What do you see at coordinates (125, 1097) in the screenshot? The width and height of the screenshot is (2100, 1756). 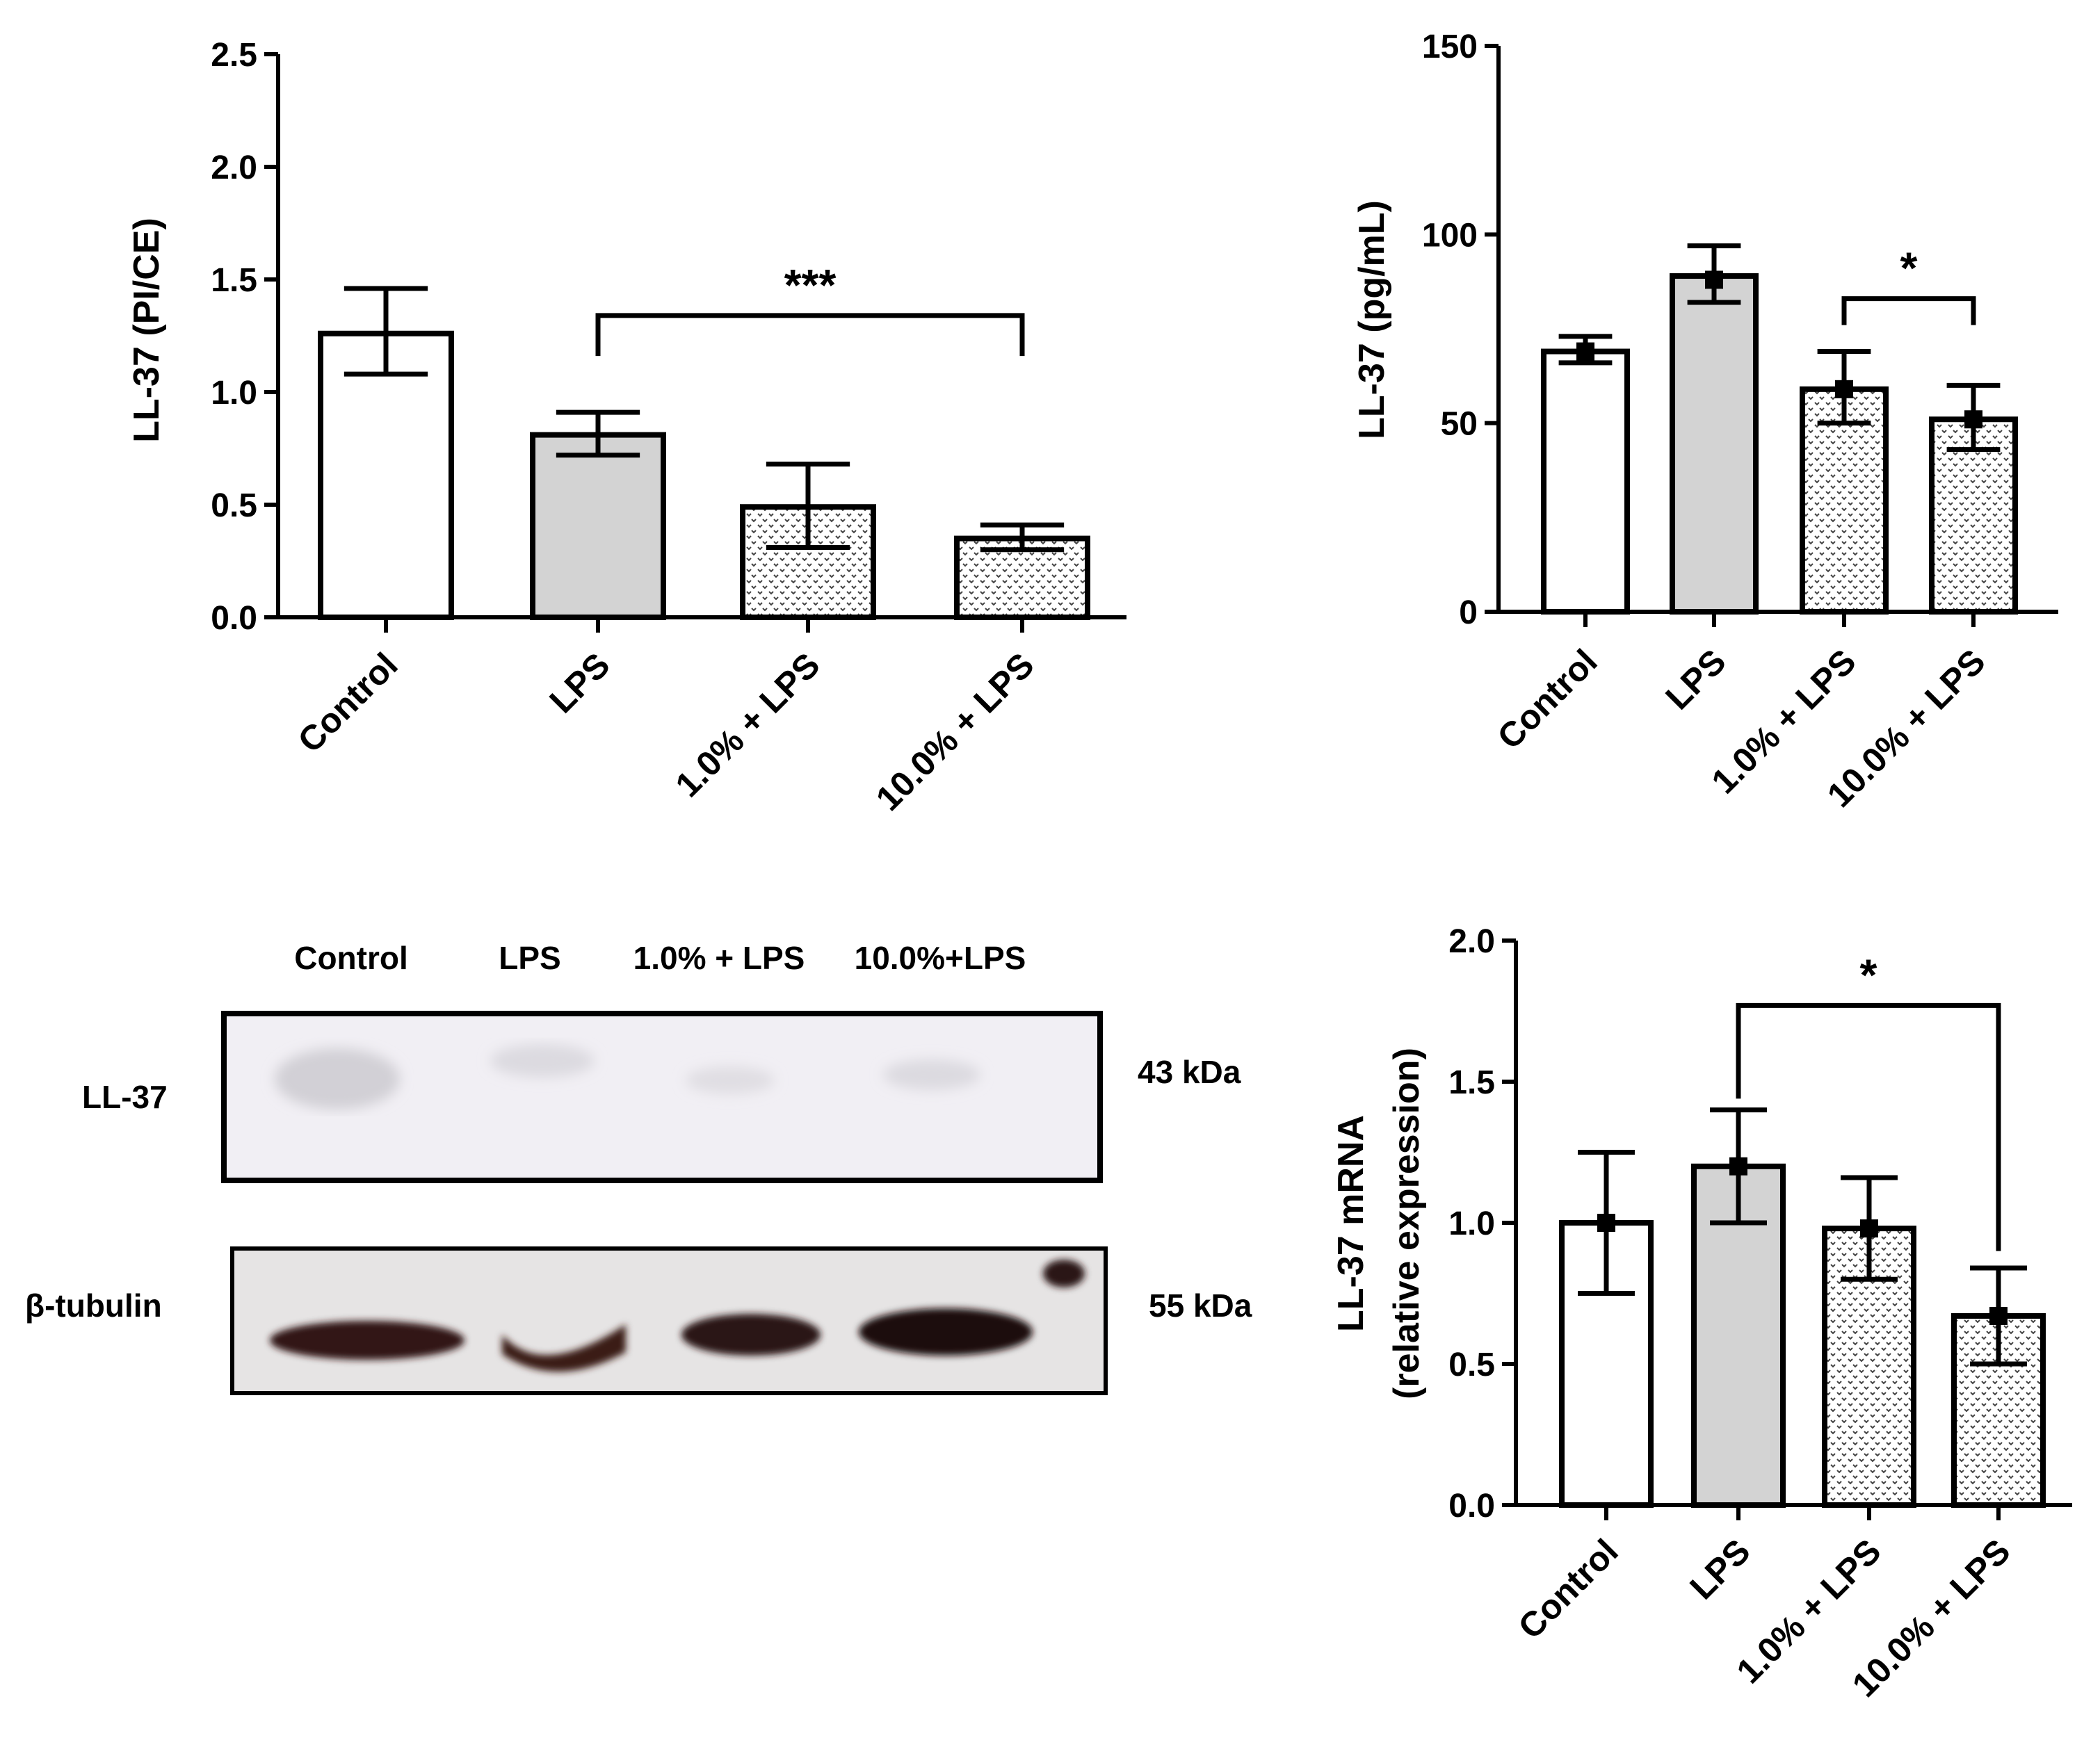 I see `blot-row-label: LL-37` at bounding box center [125, 1097].